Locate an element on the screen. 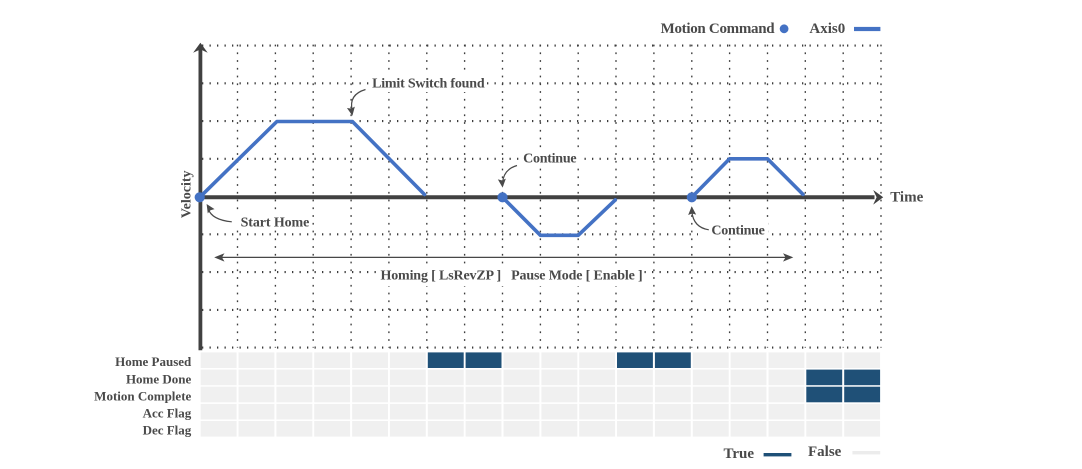  svg-text: Dec Flag is located at coordinates (167, 430).